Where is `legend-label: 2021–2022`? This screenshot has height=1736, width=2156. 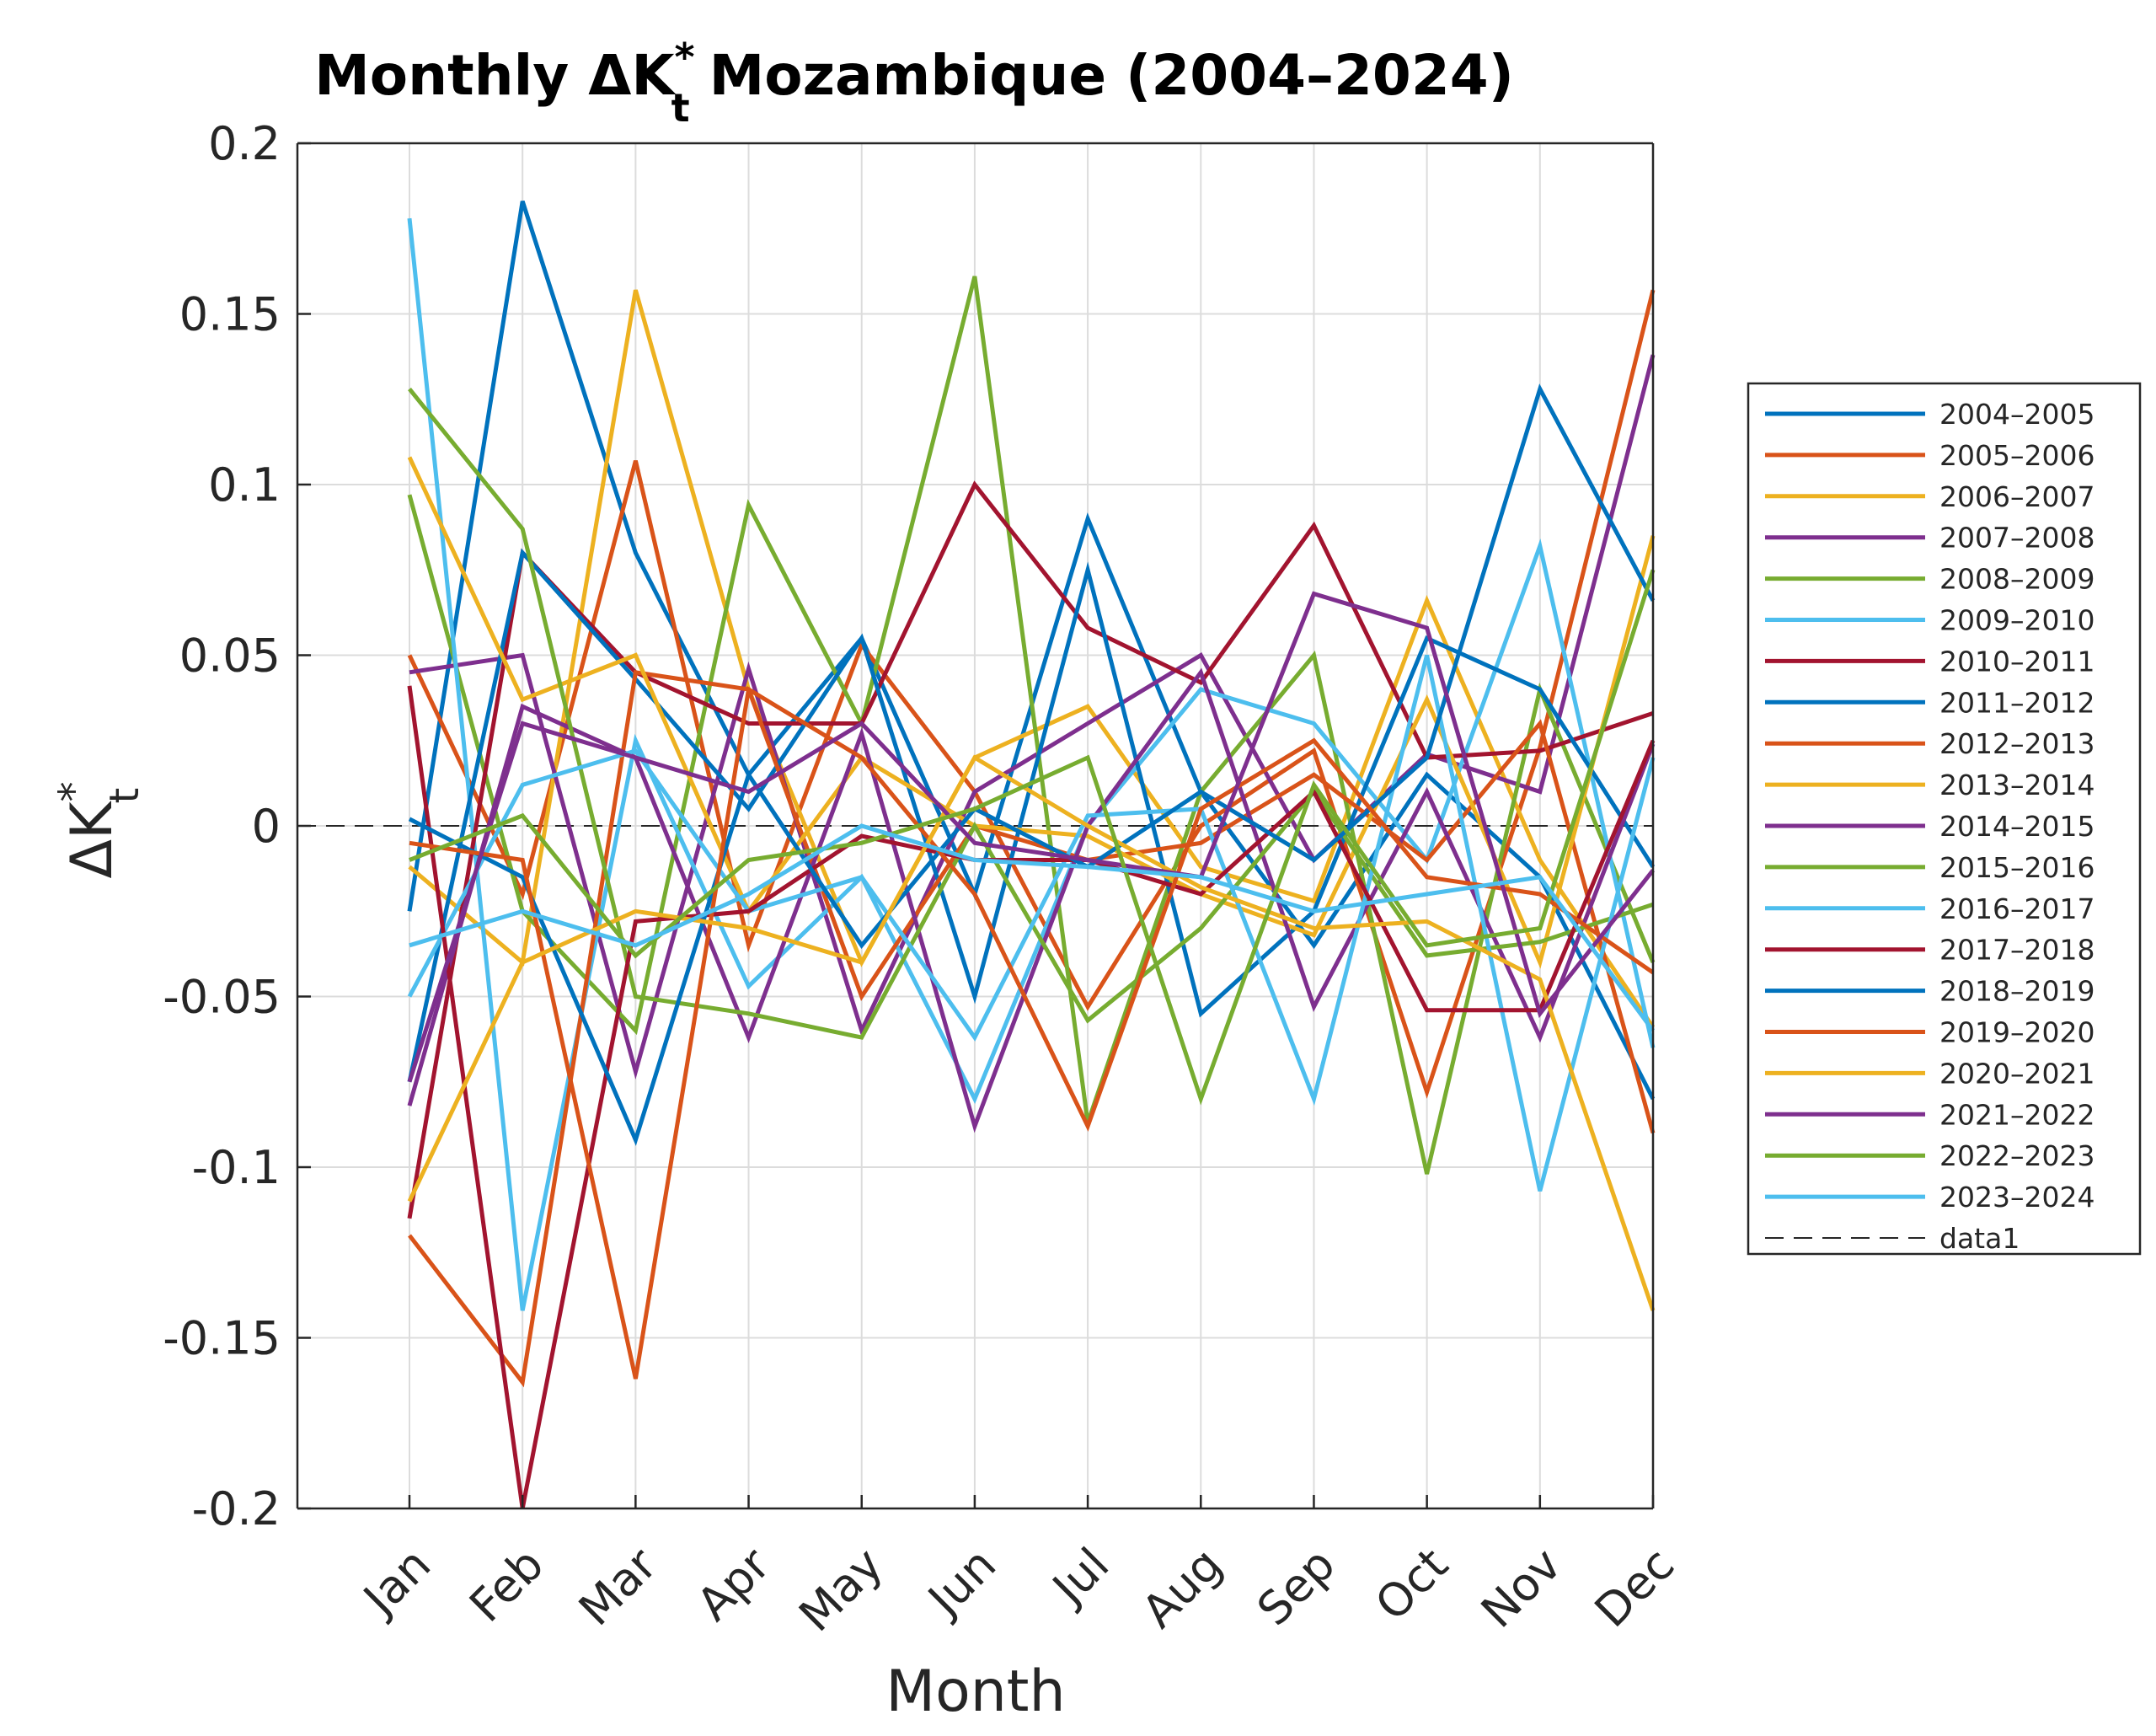
legend-label: 2021–2022 is located at coordinates (2016, 1114).